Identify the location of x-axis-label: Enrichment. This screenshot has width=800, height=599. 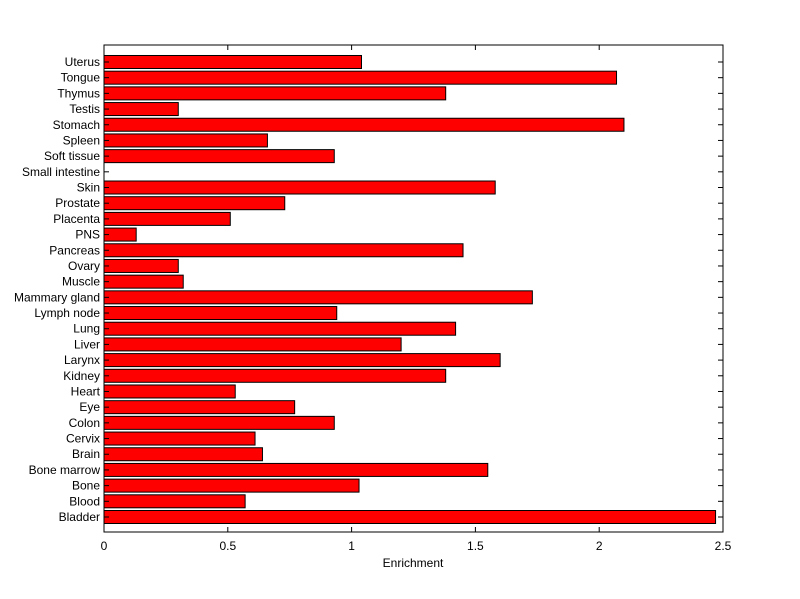
(413, 563).